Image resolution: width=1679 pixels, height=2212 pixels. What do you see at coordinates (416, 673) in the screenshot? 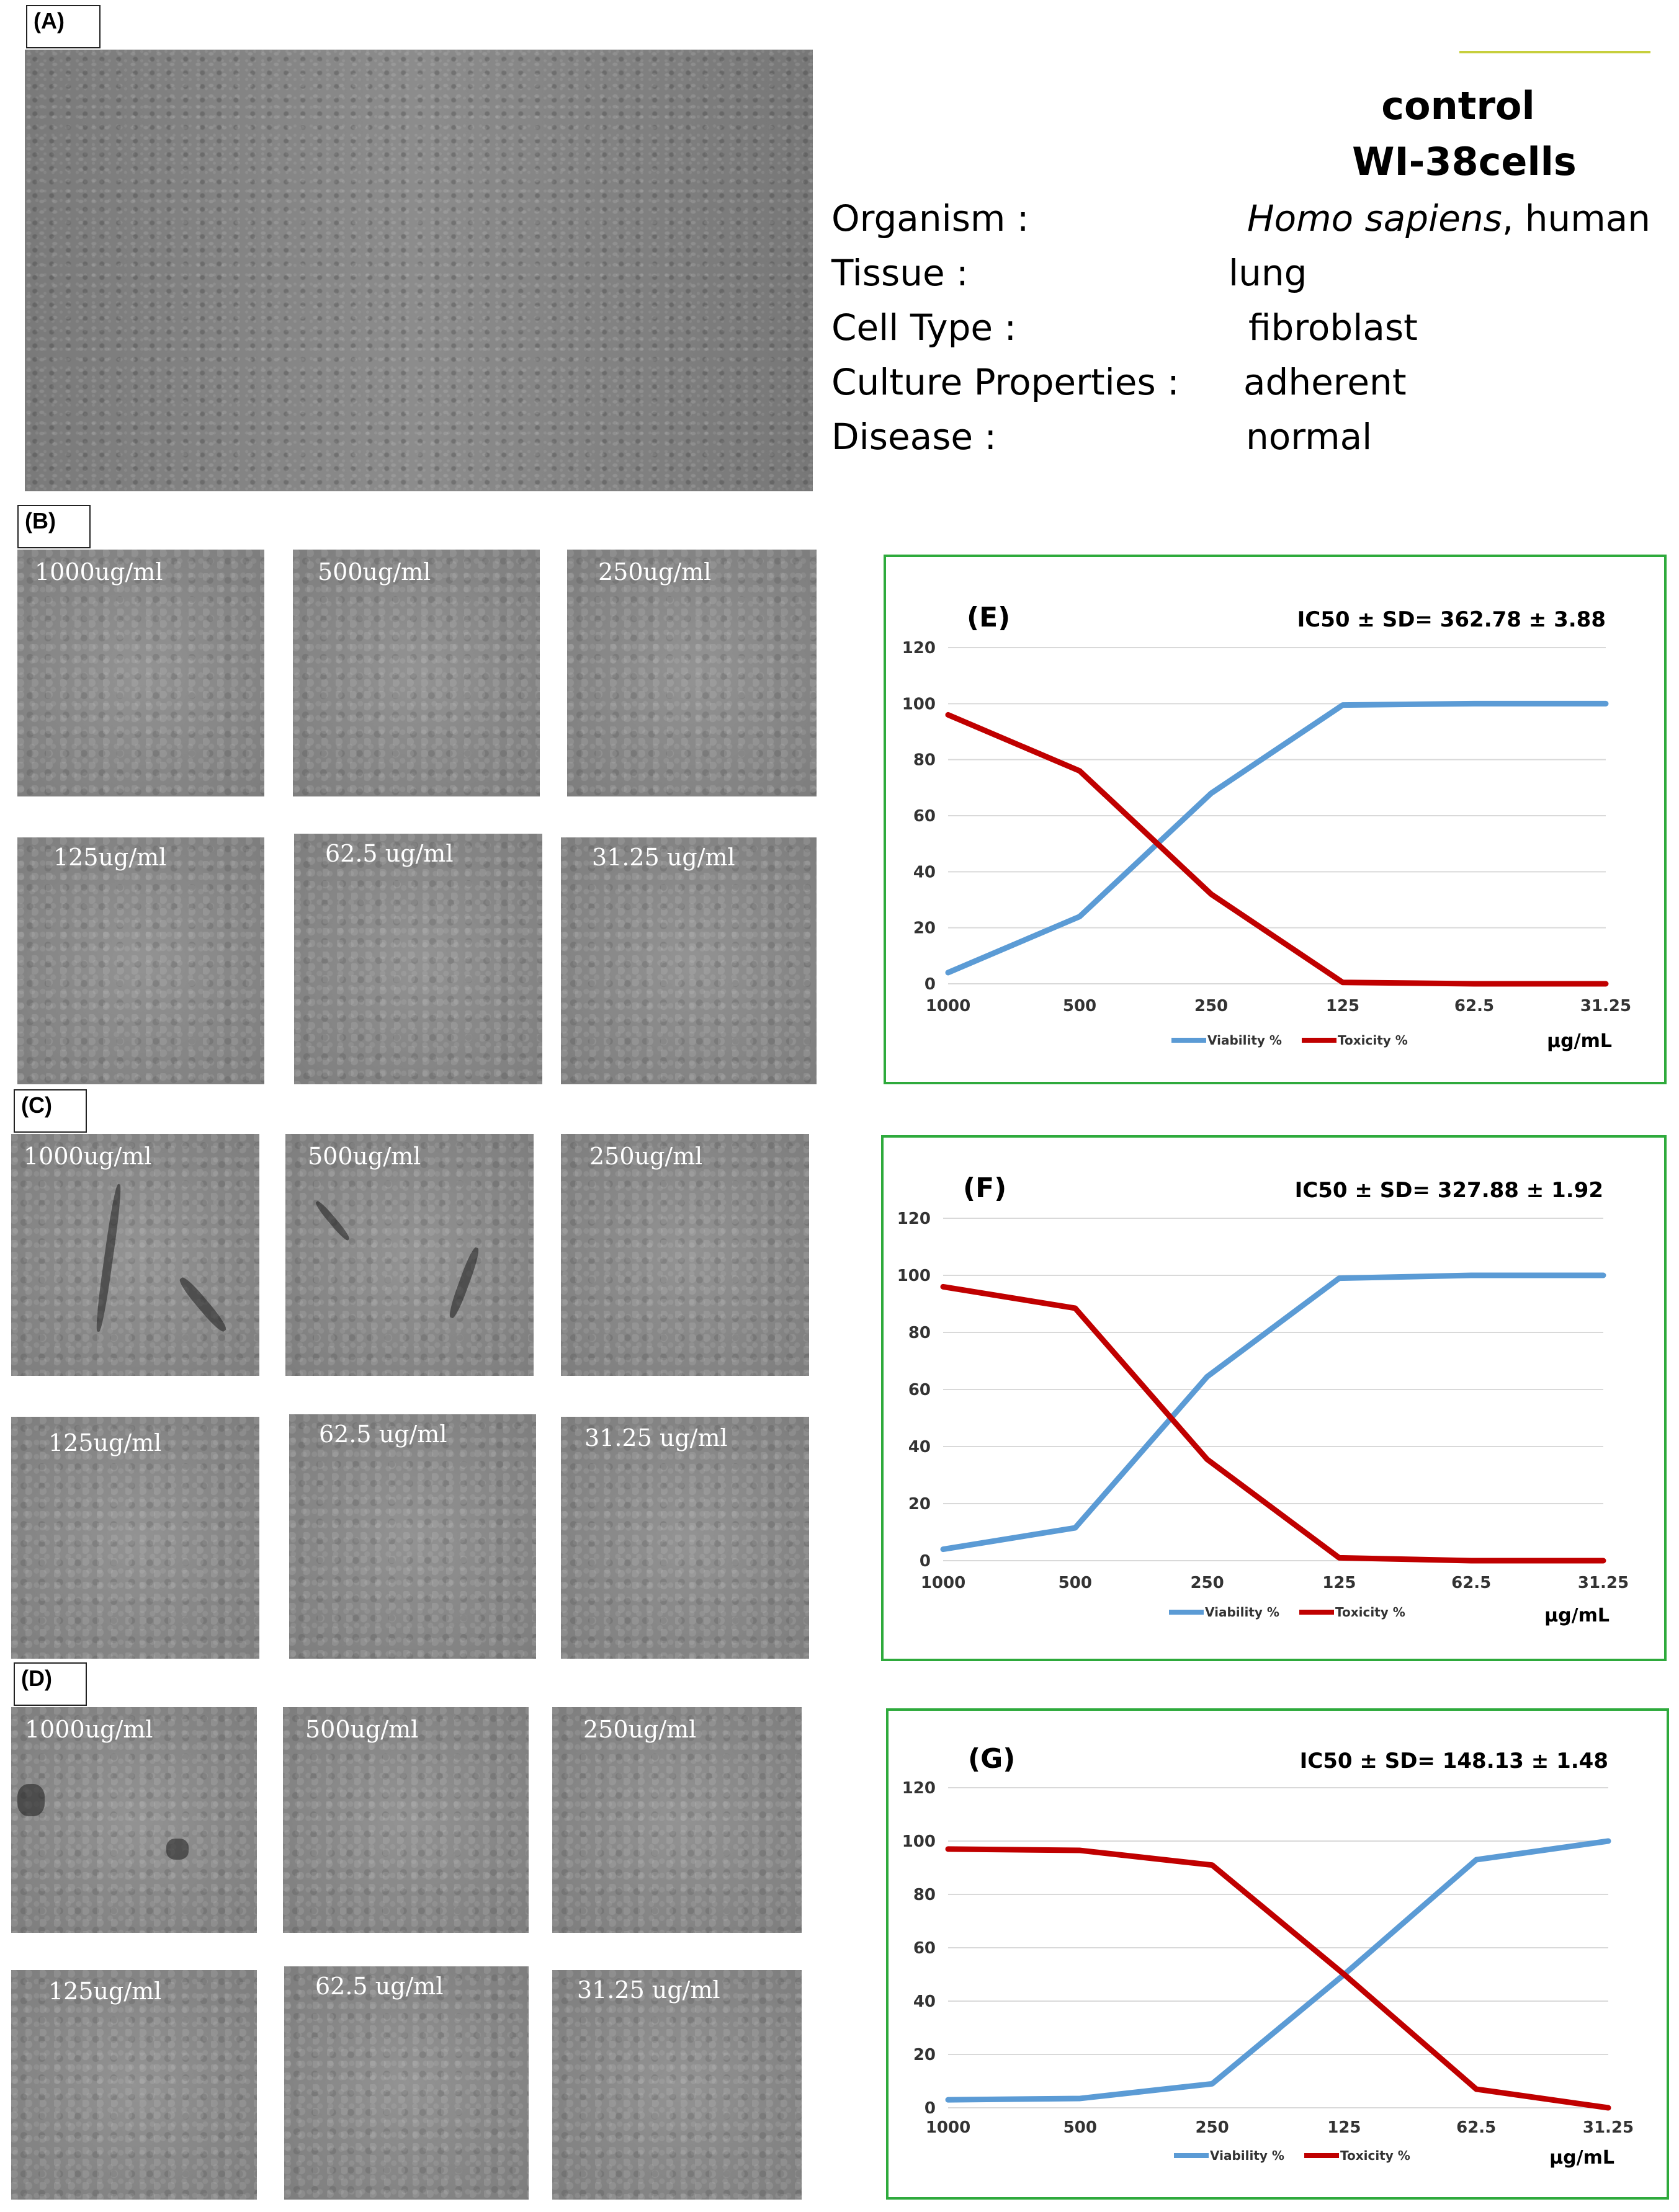
I see `micrograph-b-500: 500ug/ml` at bounding box center [416, 673].